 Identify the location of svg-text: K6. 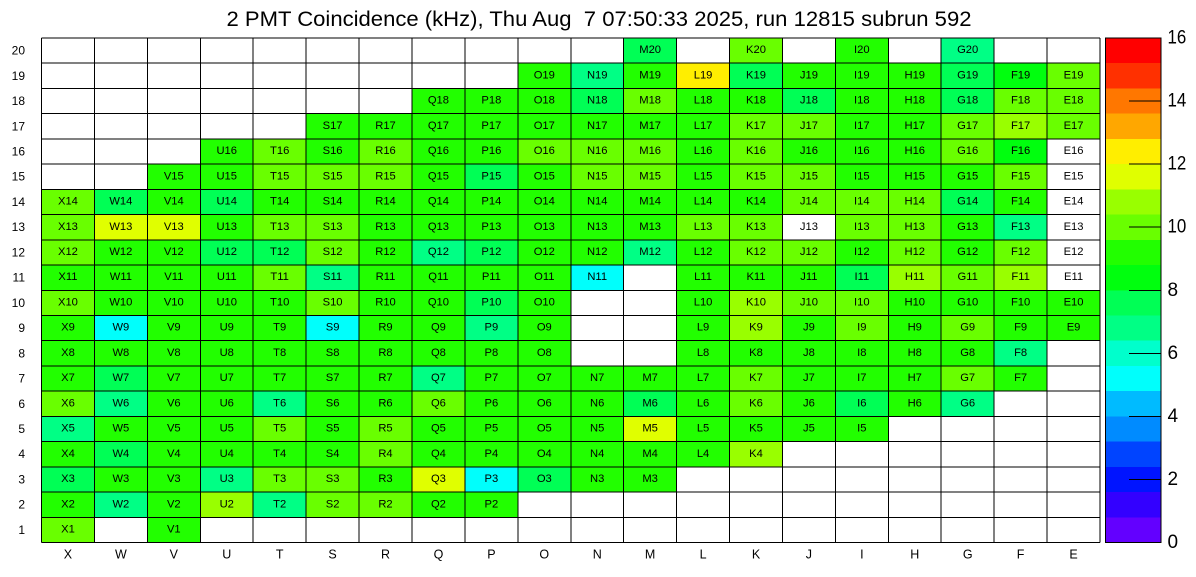
(756, 403).